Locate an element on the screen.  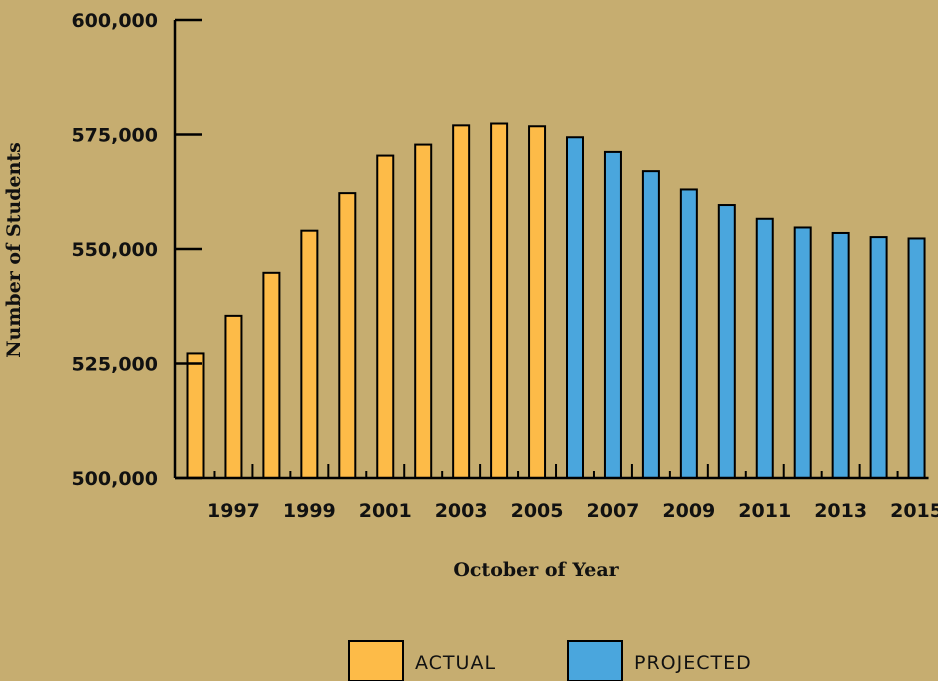
bar-actual-2001 is located at coordinates (385, 316).